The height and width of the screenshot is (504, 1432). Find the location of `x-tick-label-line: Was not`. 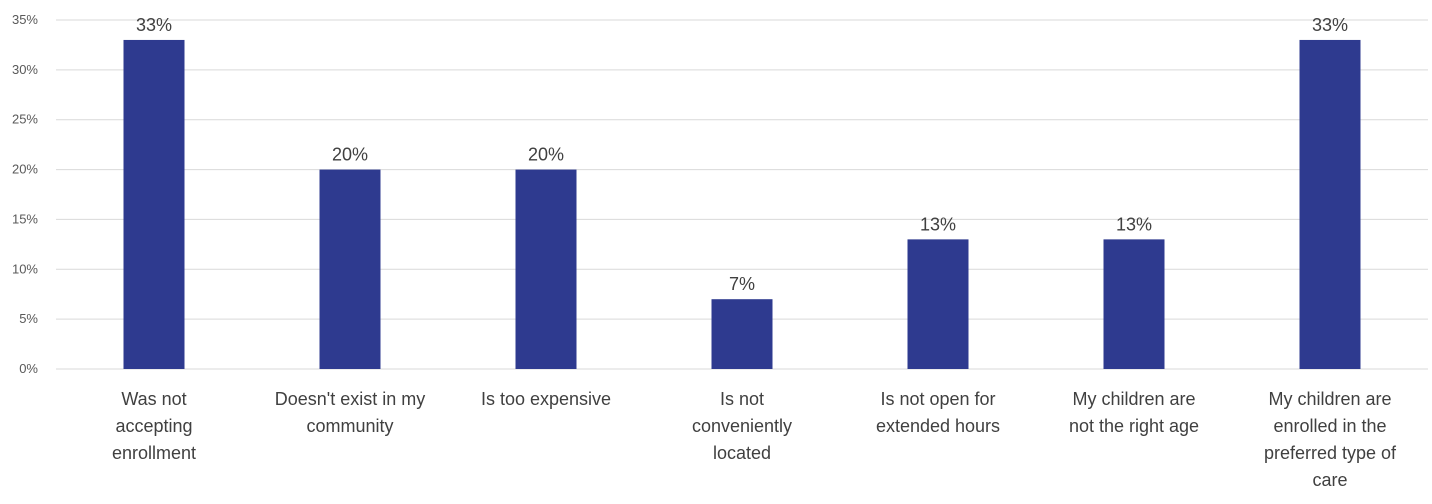

x-tick-label-line: Was not is located at coordinates (153, 399).